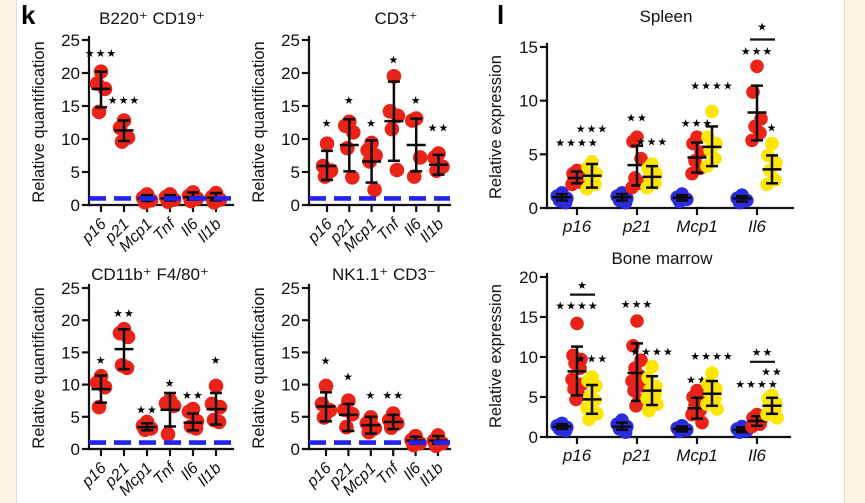 This screenshot has height=503, width=865. What do you see at coordinates (101, 83) in the screenshot?
I see `series-b220-p16-red: ★★★` at bounding box center [101, 83].